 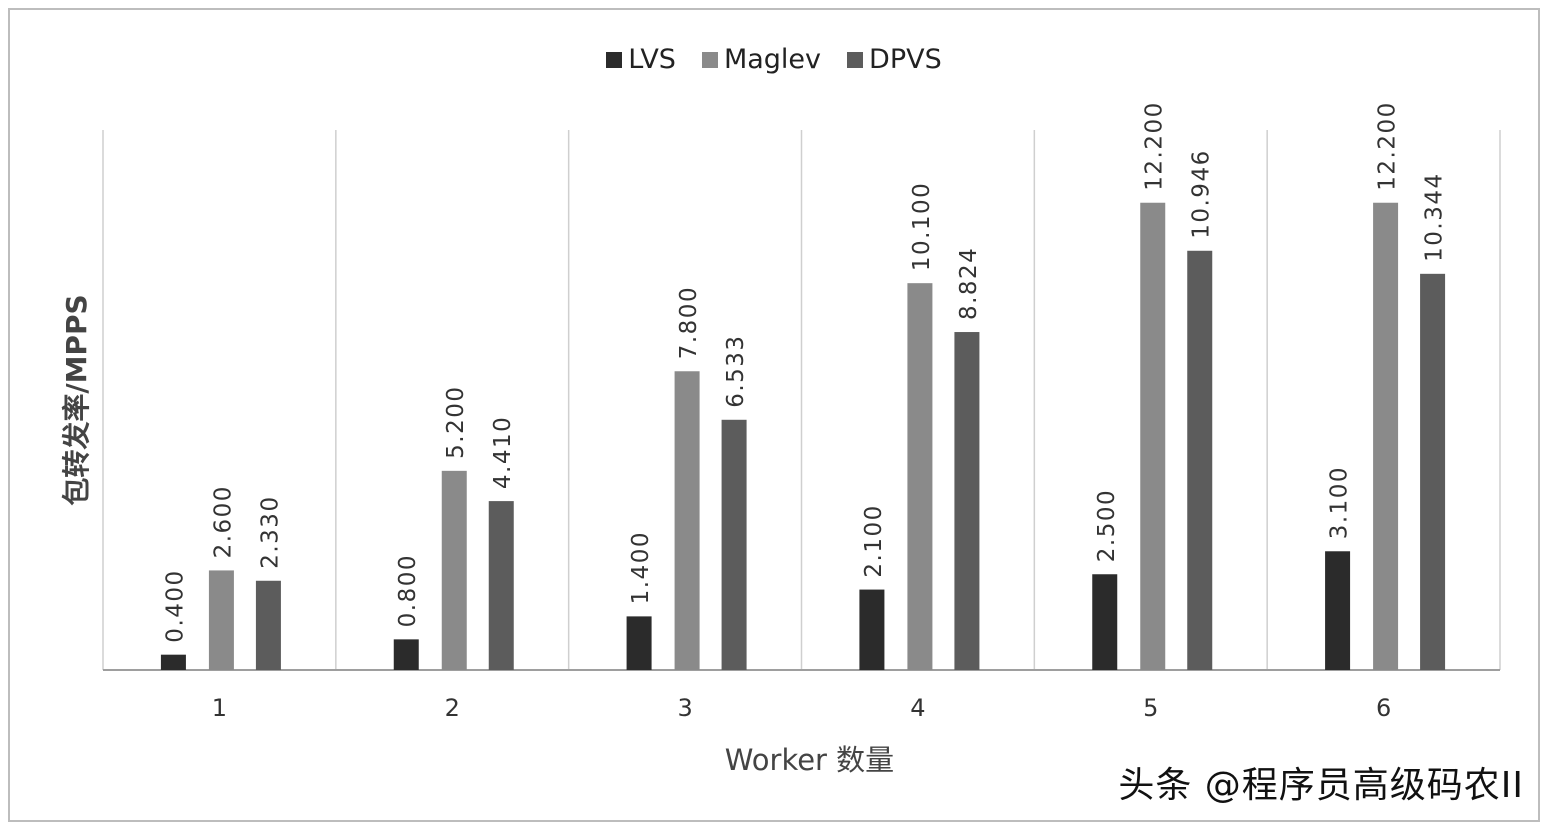 What do you see at coordinates (1340, 502) in the screenshot?
I see `data-label-lvs-6: 3.100` at bounding box center [1340, 502].